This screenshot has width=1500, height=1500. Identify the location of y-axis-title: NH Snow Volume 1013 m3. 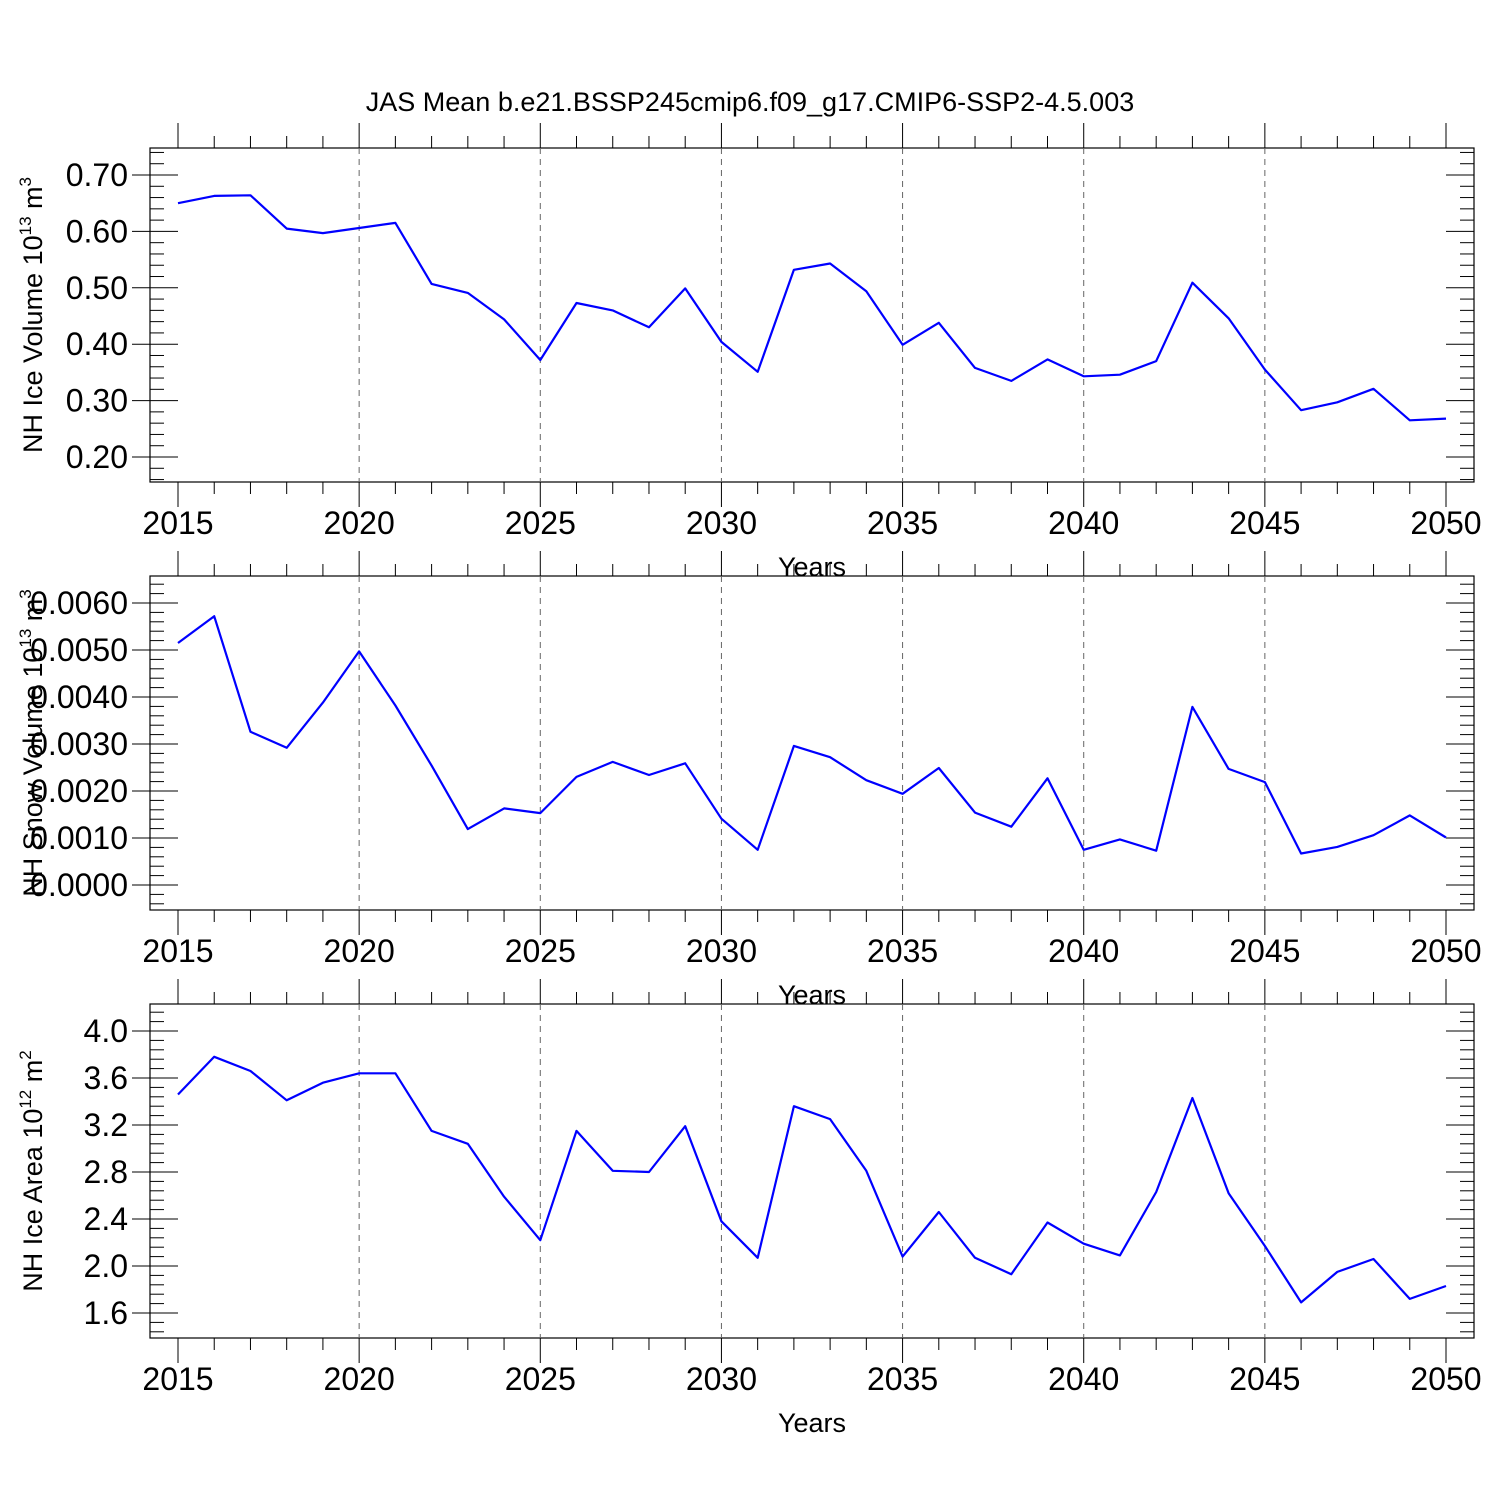
(32, 743).